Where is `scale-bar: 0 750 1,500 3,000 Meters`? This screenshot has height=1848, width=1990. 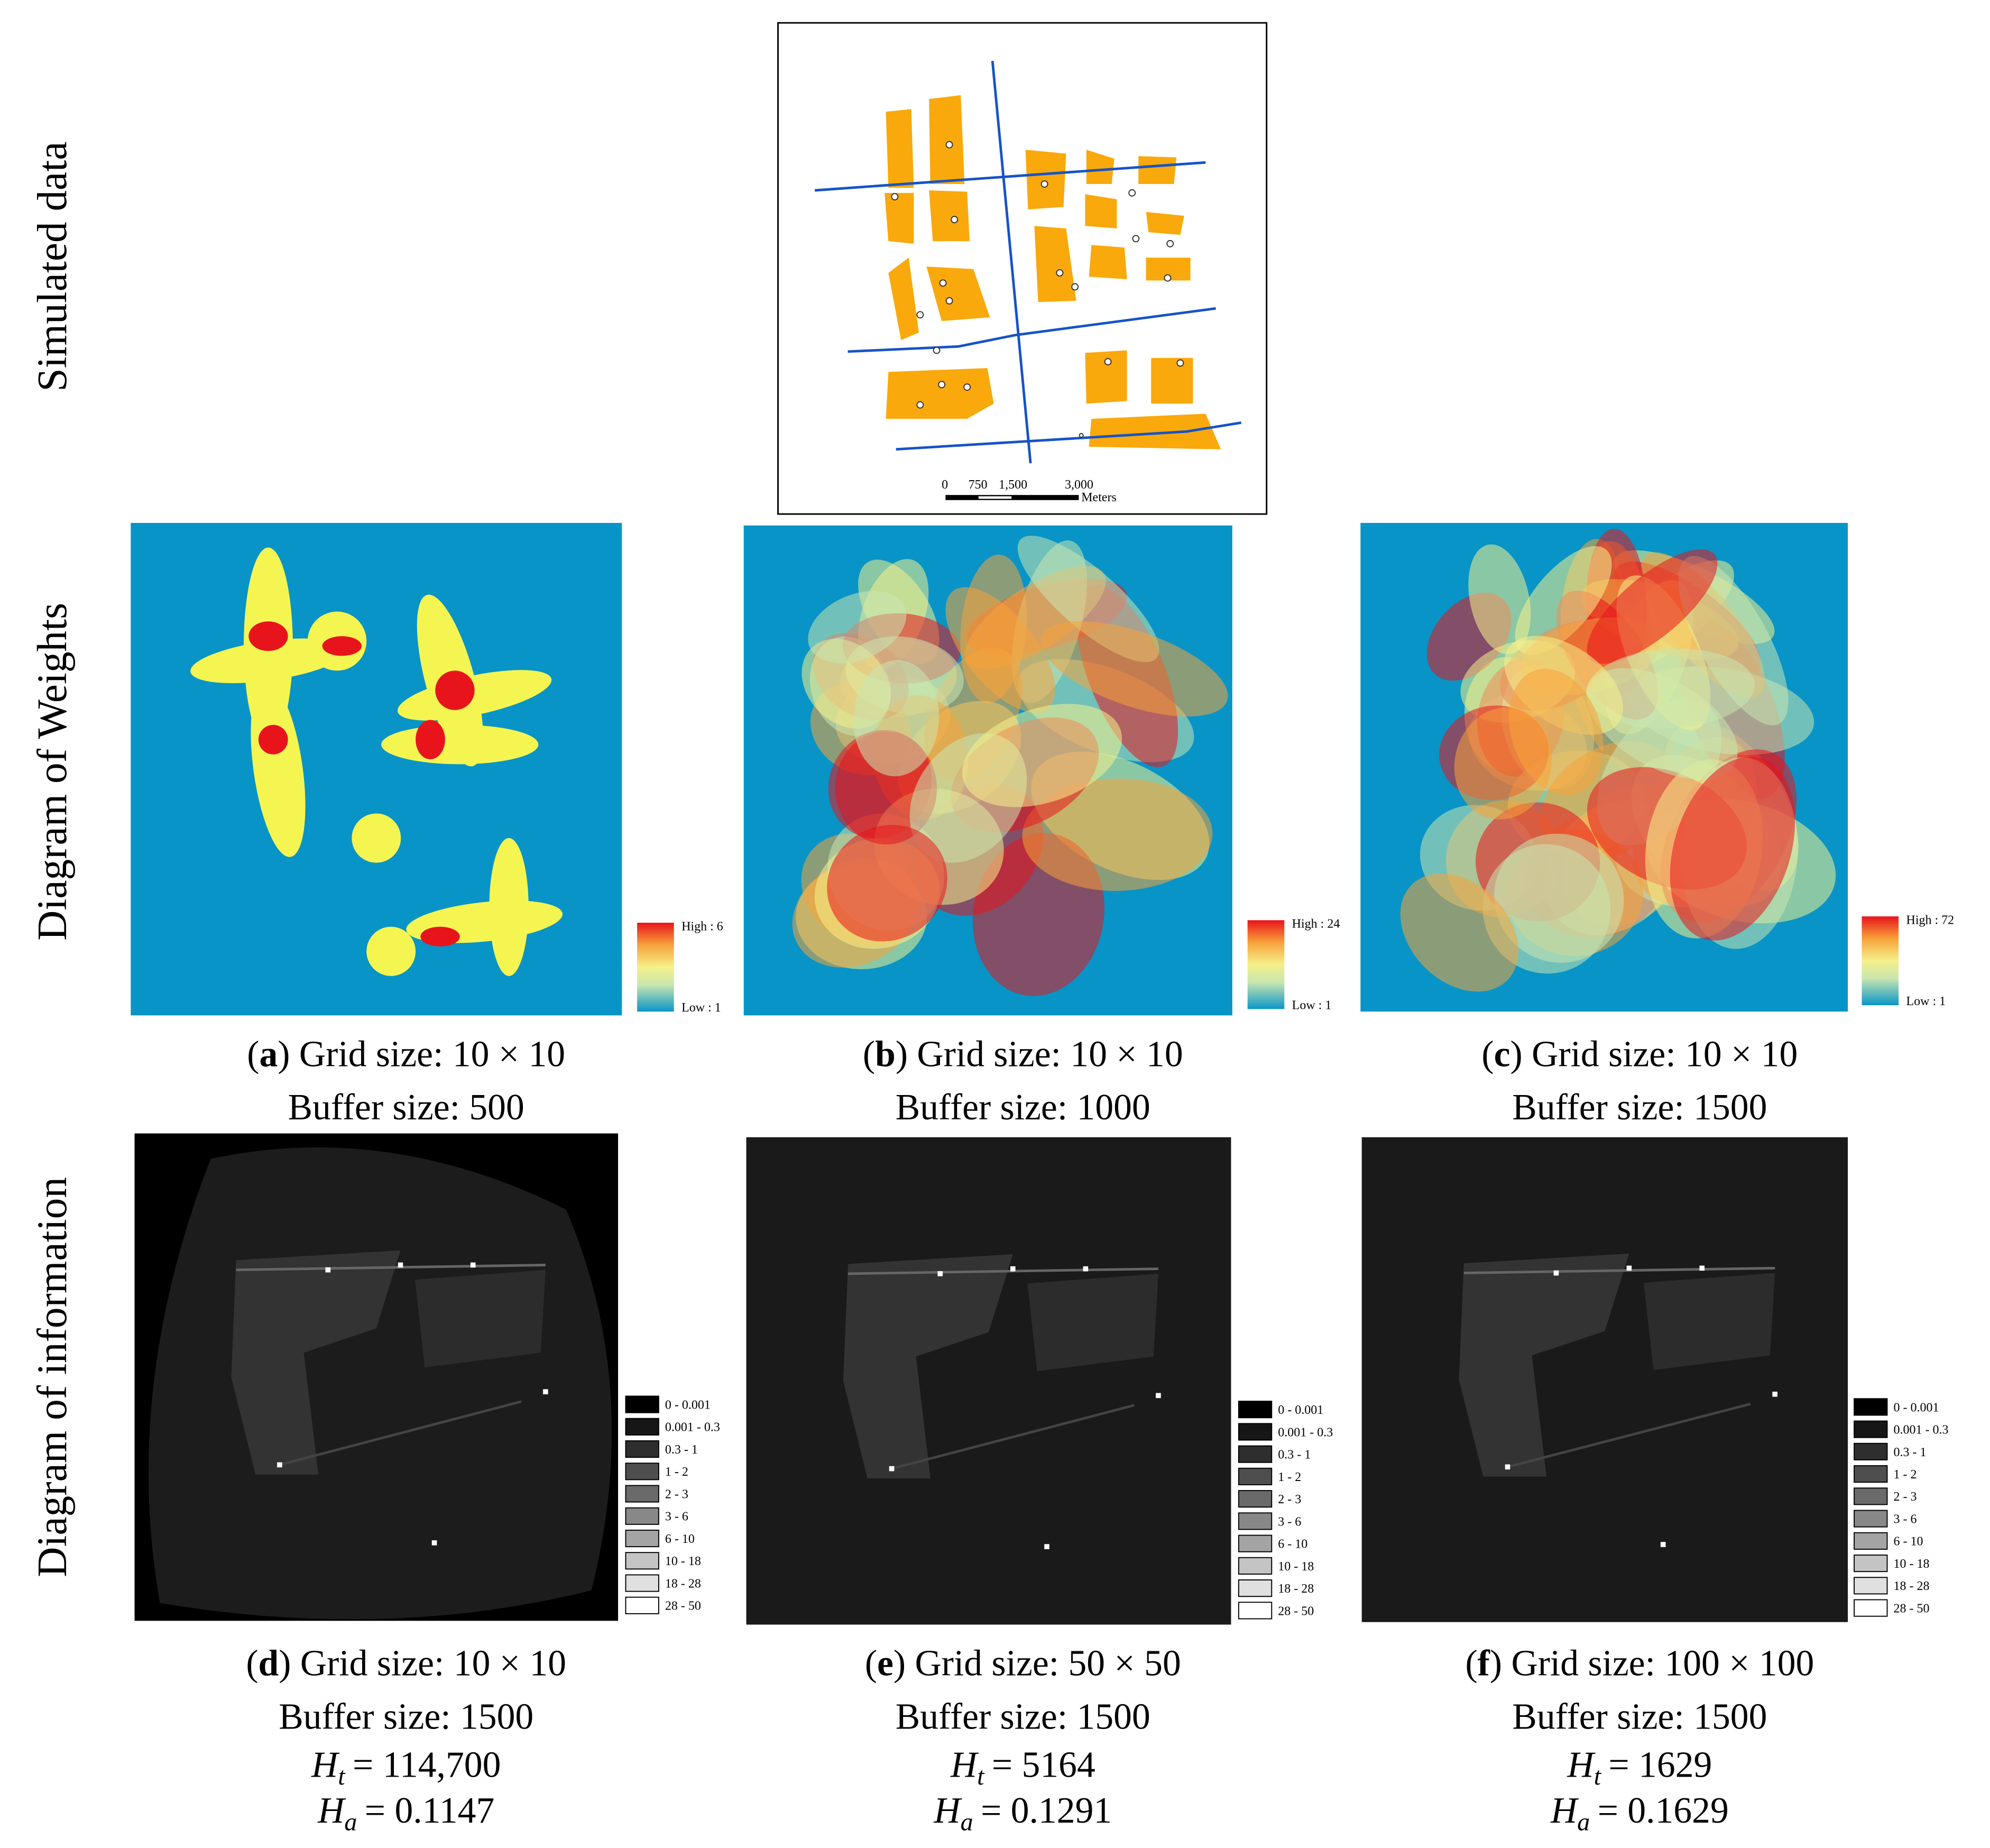
scale-bar: 0 750 1,500 3,000 Meters is located at coordinates (1029, 491).